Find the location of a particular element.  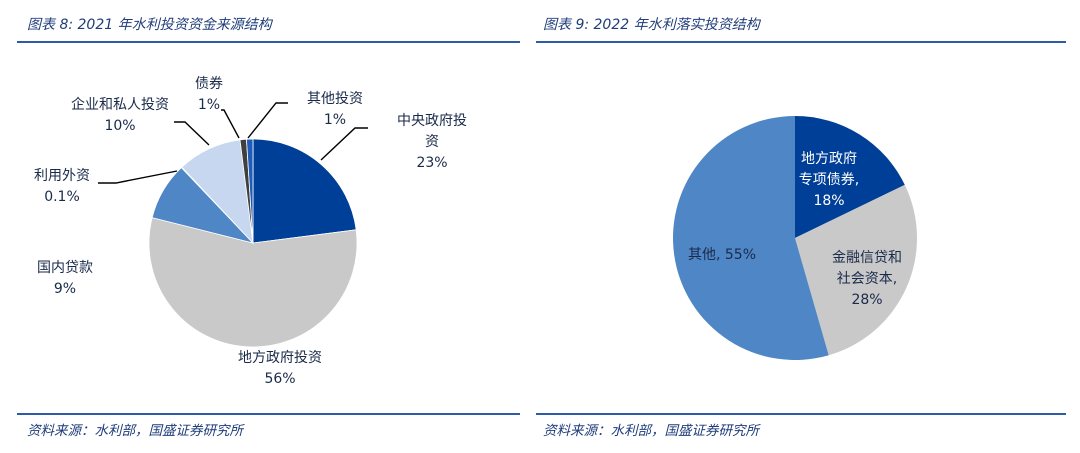

figure-9-pie-chart: 地方政府专项债券, 18% 金融信贷和社会资本, 28% 其他, 55% is located at coordinates (794, 237).